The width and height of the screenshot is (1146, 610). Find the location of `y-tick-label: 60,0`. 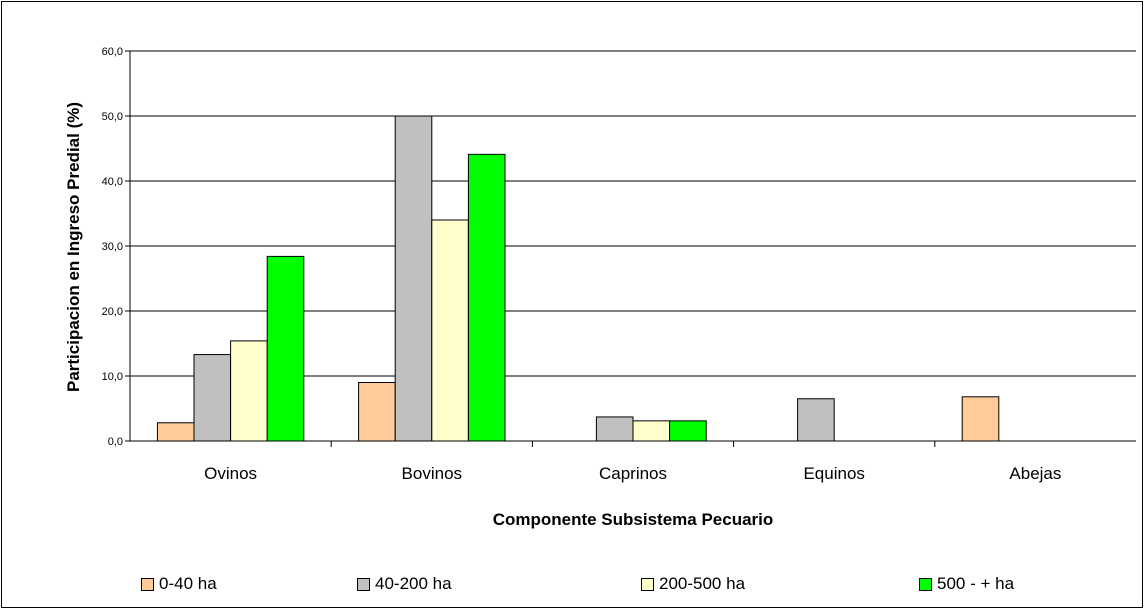

y-tick-label: 60,0 is located at coordinates (112, 52).